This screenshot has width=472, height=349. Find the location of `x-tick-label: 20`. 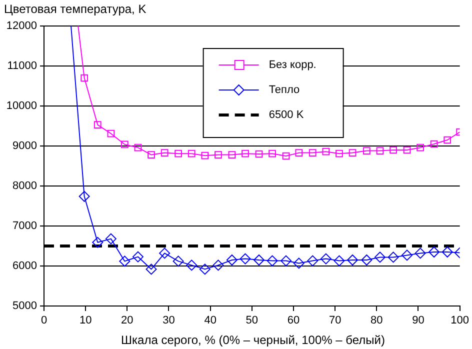

x-tick-label: 20 is located at coordinates (127, 320).